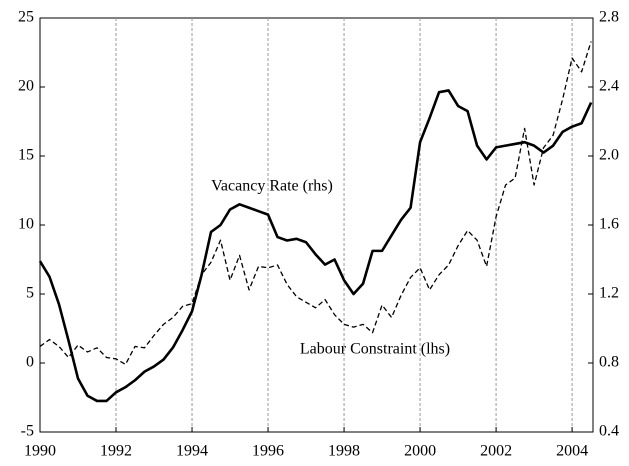 The width and height of the screenshot is (629, 466). What do you see at coordinates (572, 451) in the screenshot?
I see `x-tick-label: 2004` at bounding box center [572, 451].